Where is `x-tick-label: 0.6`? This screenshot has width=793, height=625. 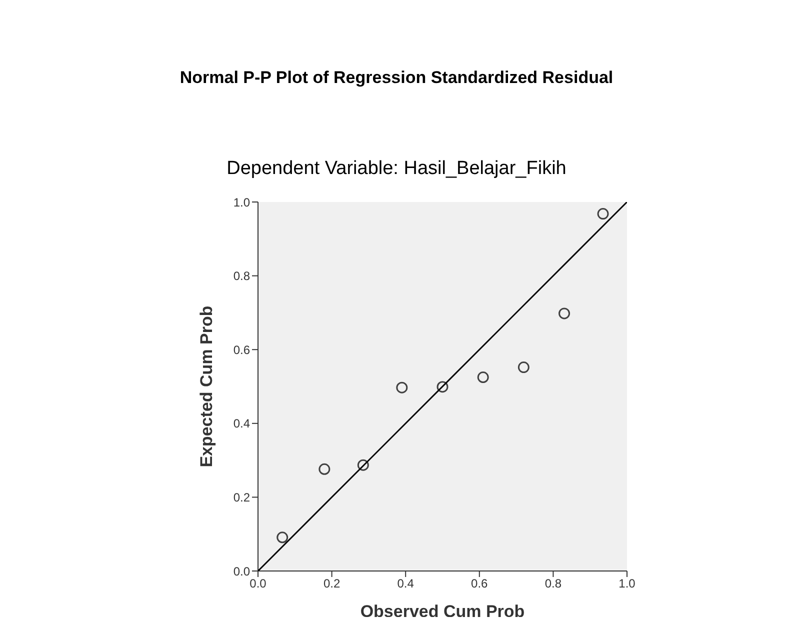 x-tick-label: 0.6 is located at coordinates (479, 583).